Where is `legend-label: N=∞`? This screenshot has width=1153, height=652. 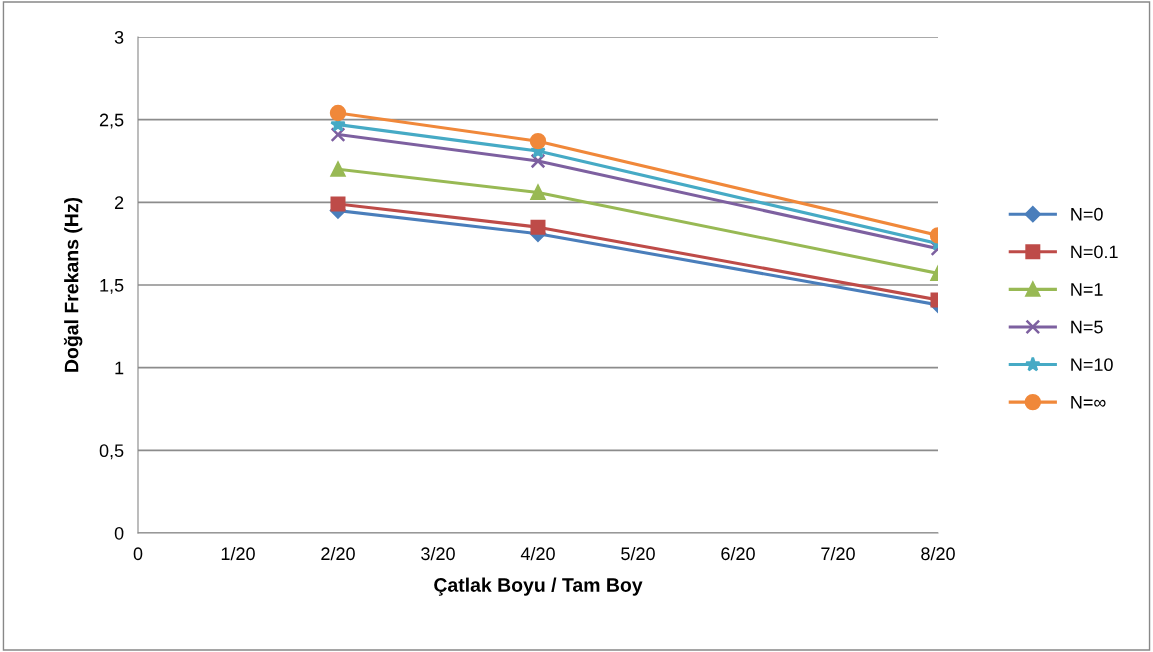
legend-label: N=∞ is located at coordinates (1088, 402).